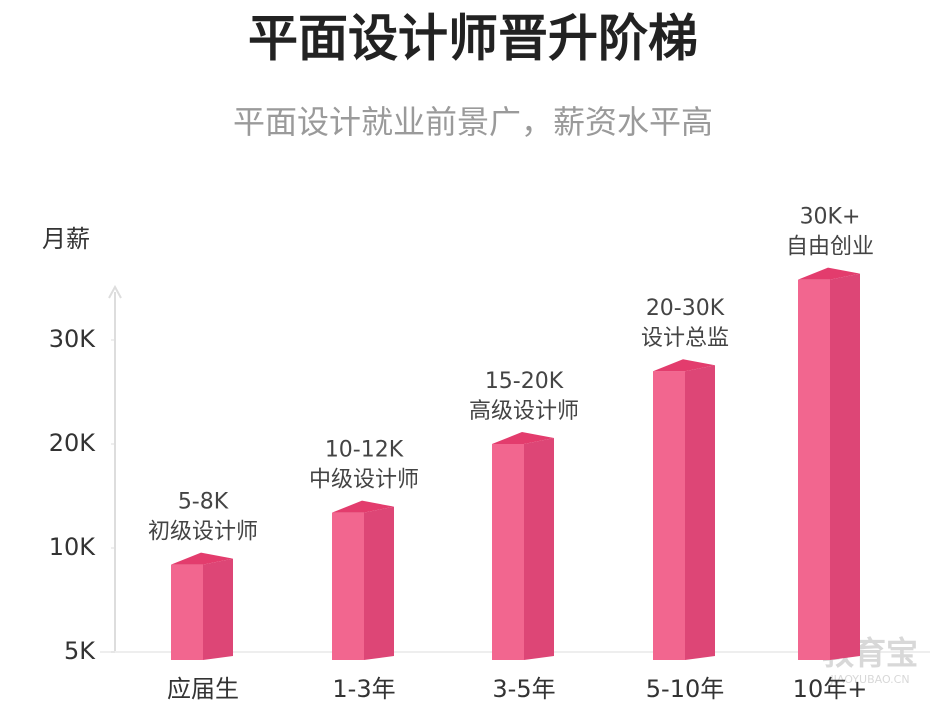 This screenshot has height=708, width=946. I want to click on range-label: 20-30K, so click(685, 308).